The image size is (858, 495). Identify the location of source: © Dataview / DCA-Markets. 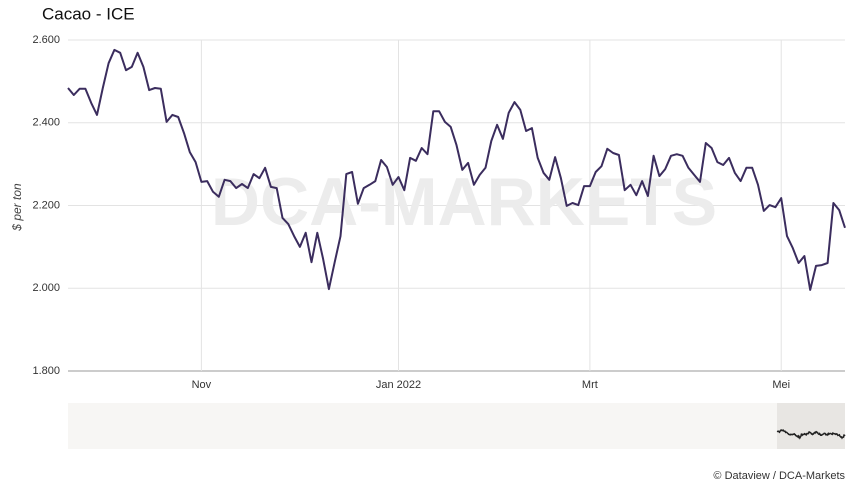
(779, 476).